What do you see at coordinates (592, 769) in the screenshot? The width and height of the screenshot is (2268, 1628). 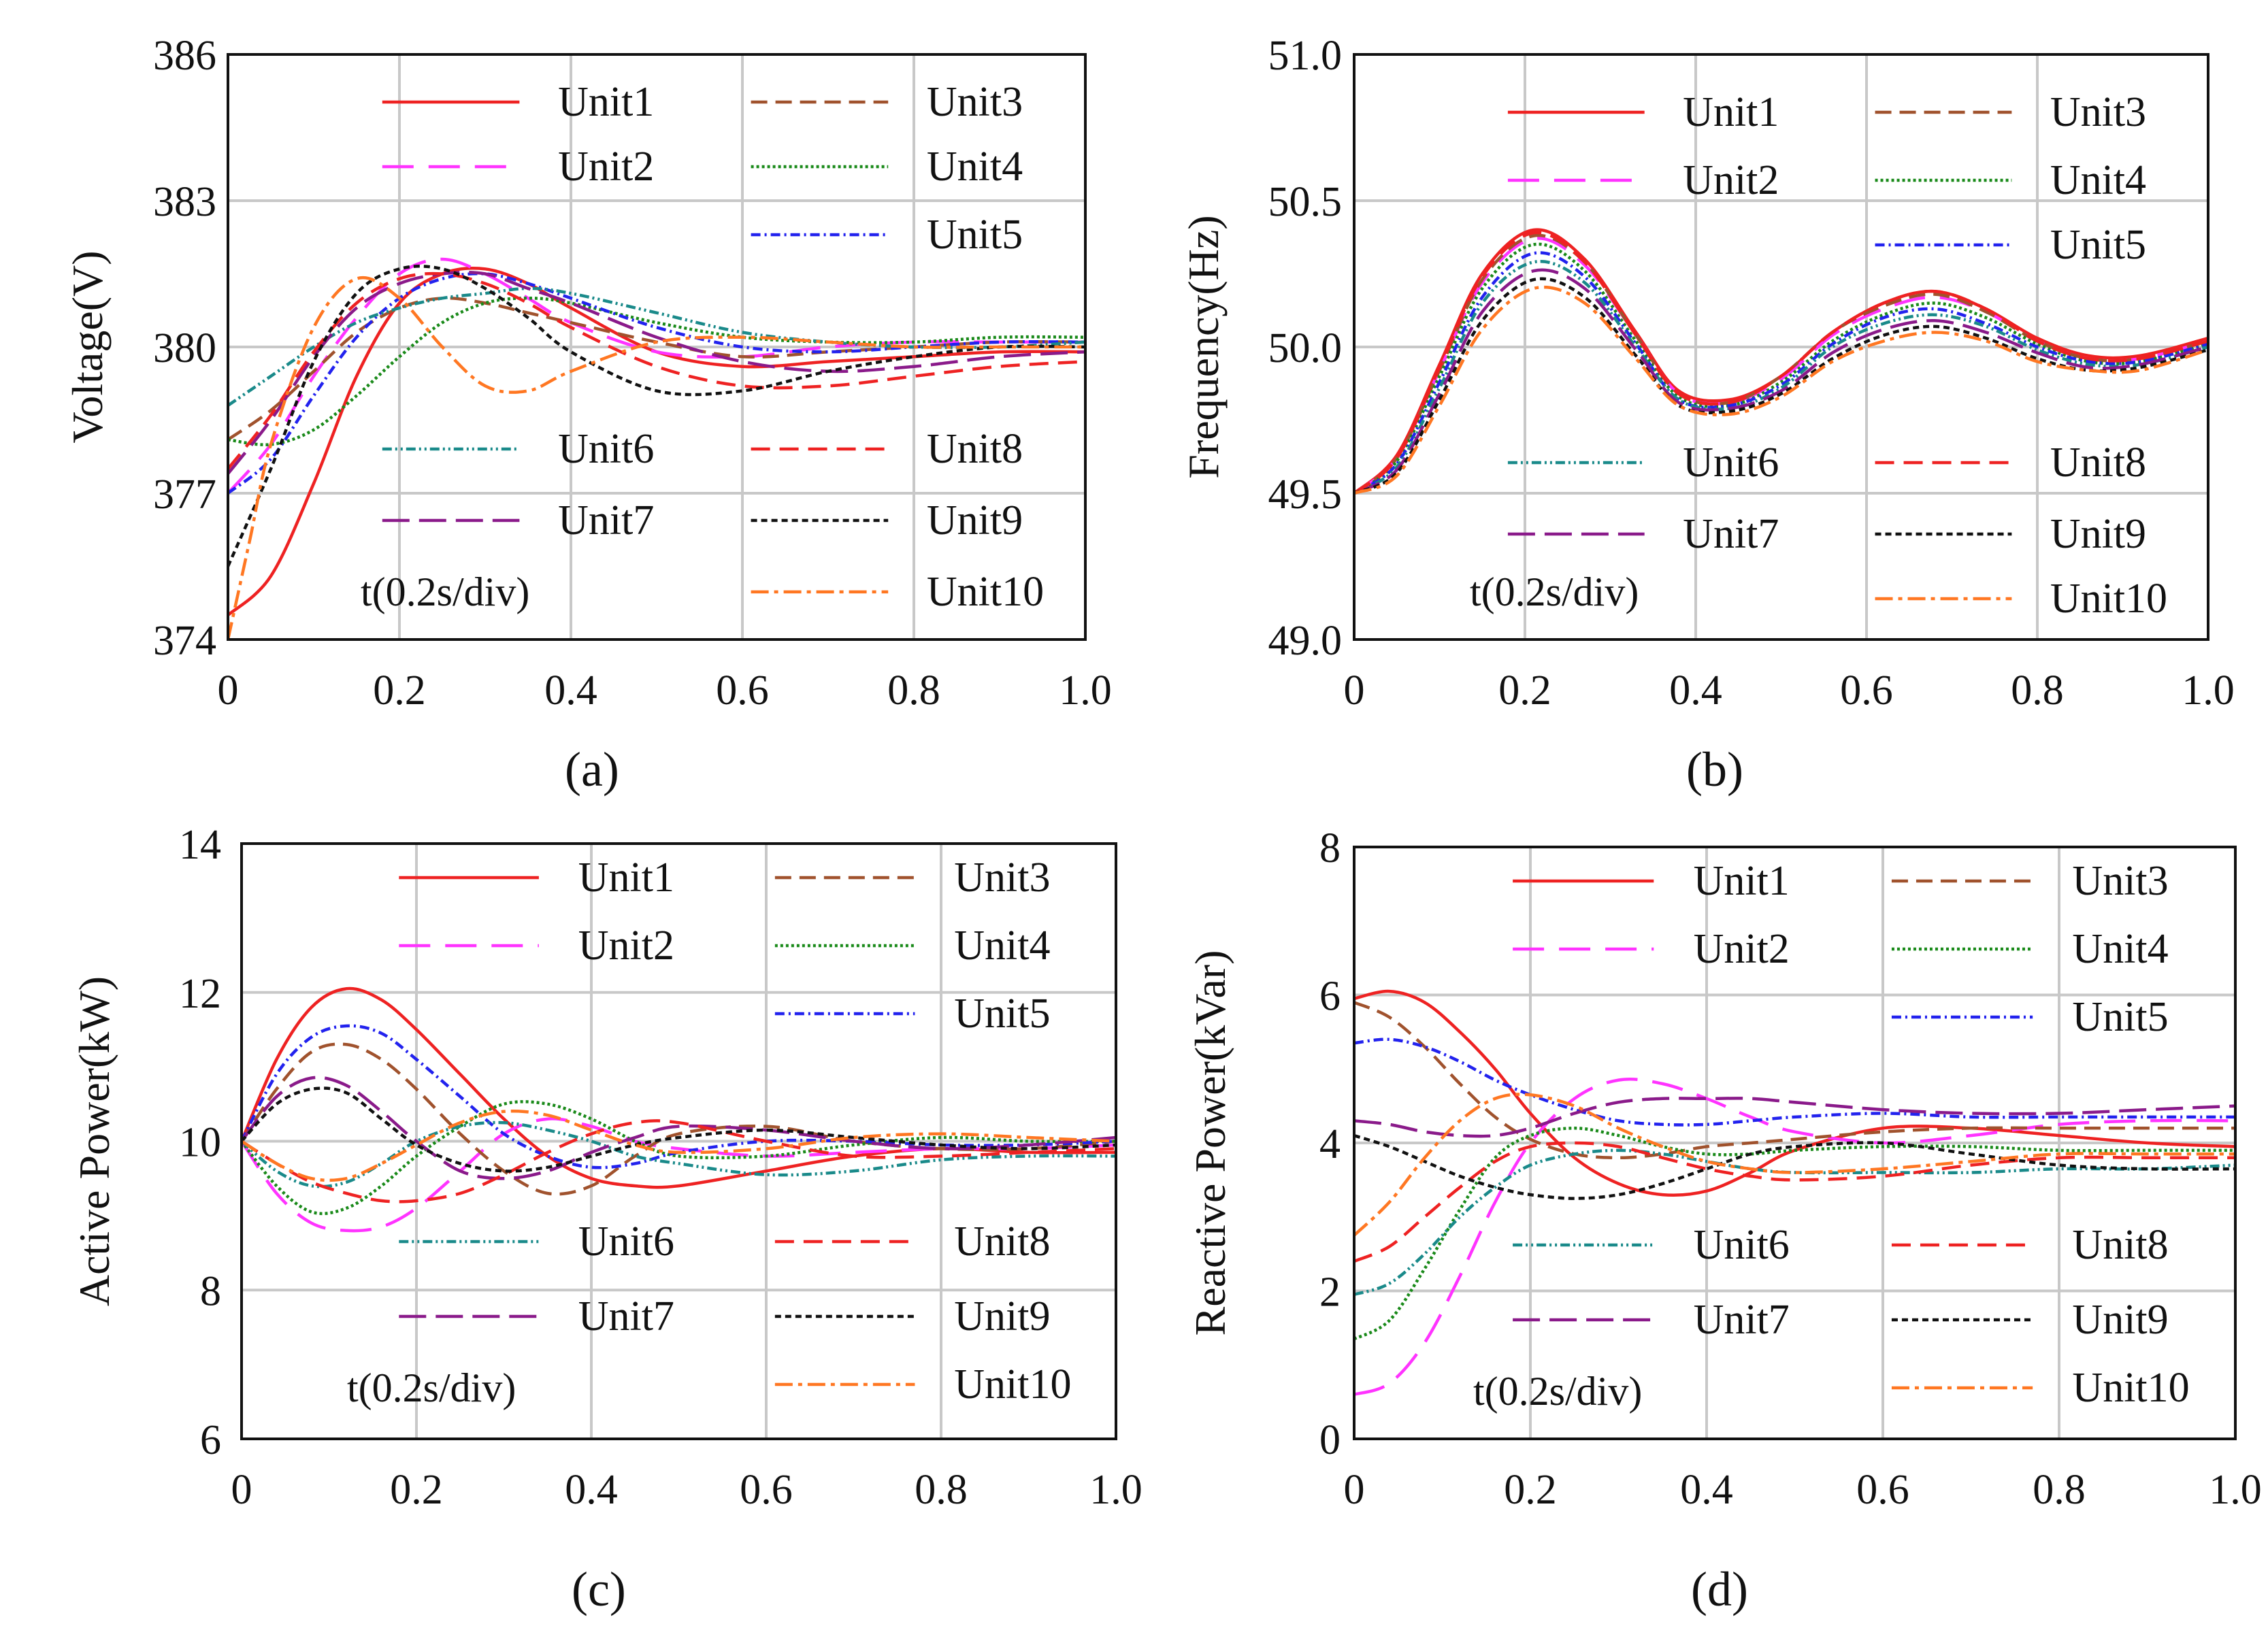 I see `panel-label-a: (a)` at bounding box center [592, 769].